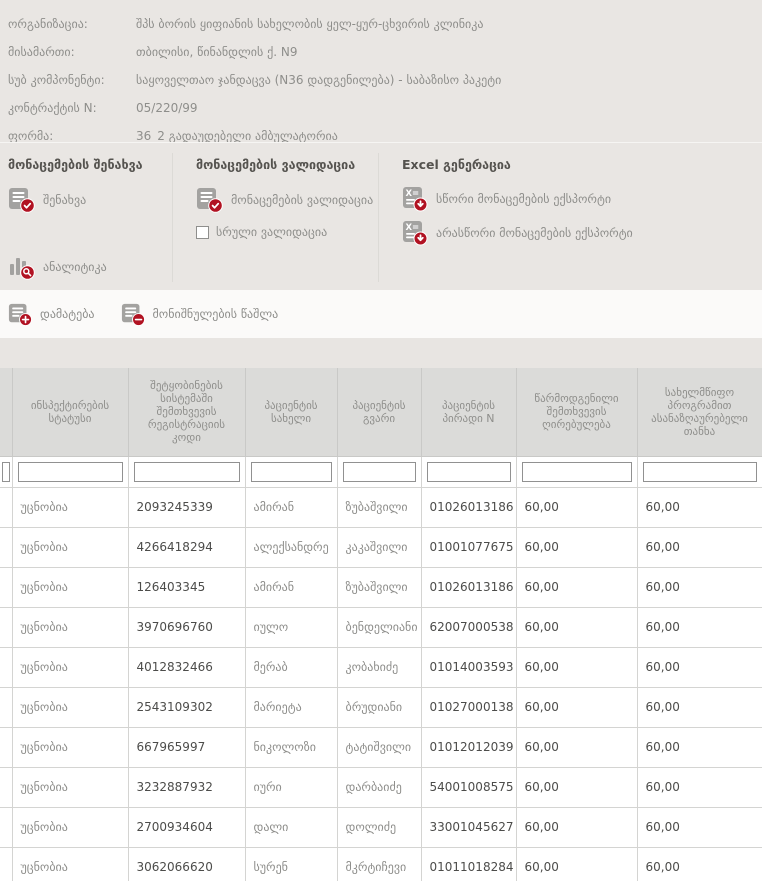 The height and width of the screenshot is (881, 762). Describe the element at coordinates (291, 471) in the screenshot. I see `filter-input-first-name` at that location.